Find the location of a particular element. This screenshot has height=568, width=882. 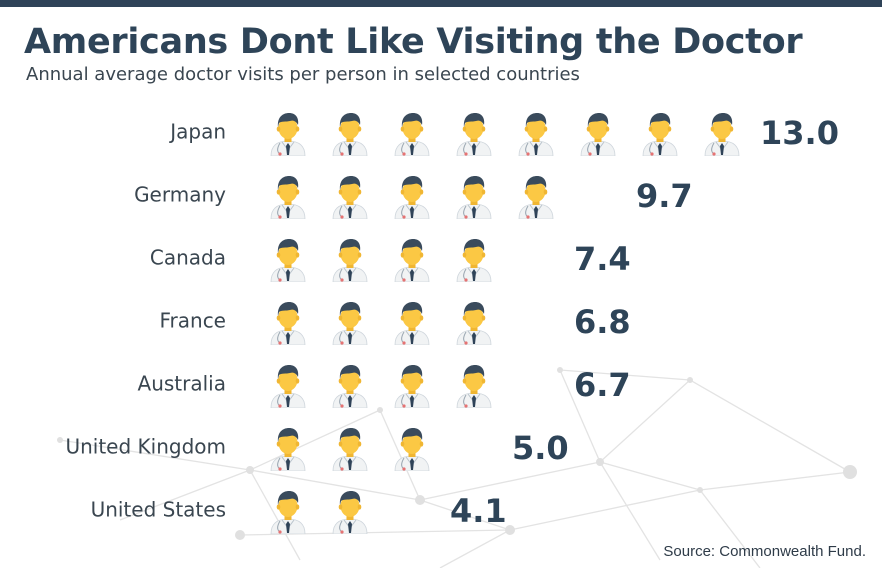

category-label: Canada is located at coordinates (188, 258).